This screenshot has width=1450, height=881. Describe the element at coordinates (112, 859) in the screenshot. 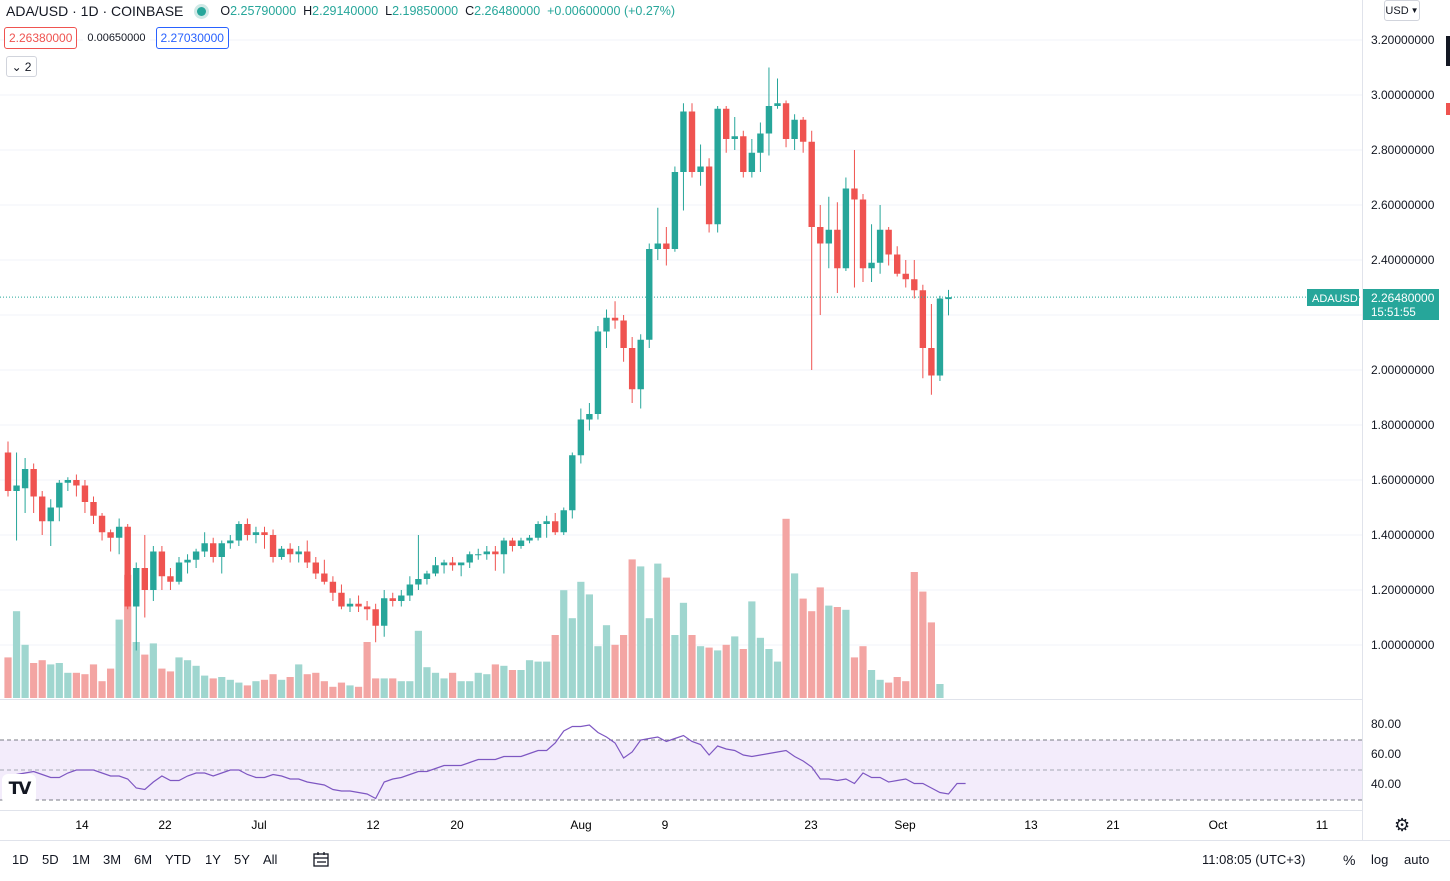

I see `timeframe-3m: 3M` at that location.